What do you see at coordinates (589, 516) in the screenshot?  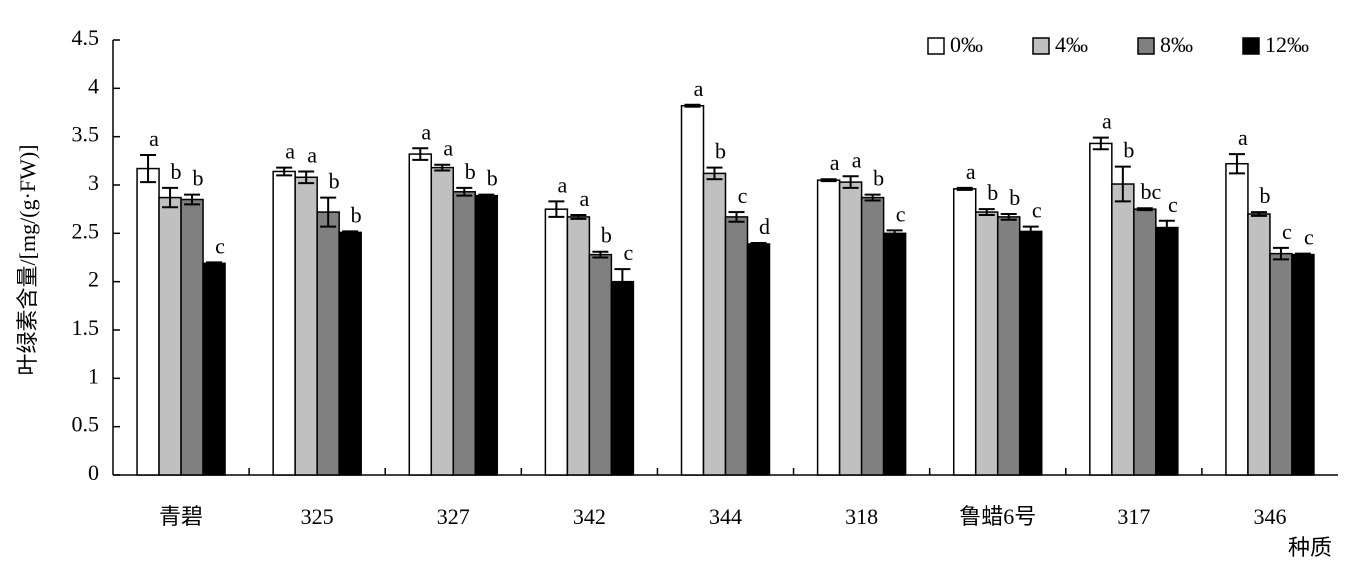 I see `x-tick-label: 342` at bounding box center [589, 516].